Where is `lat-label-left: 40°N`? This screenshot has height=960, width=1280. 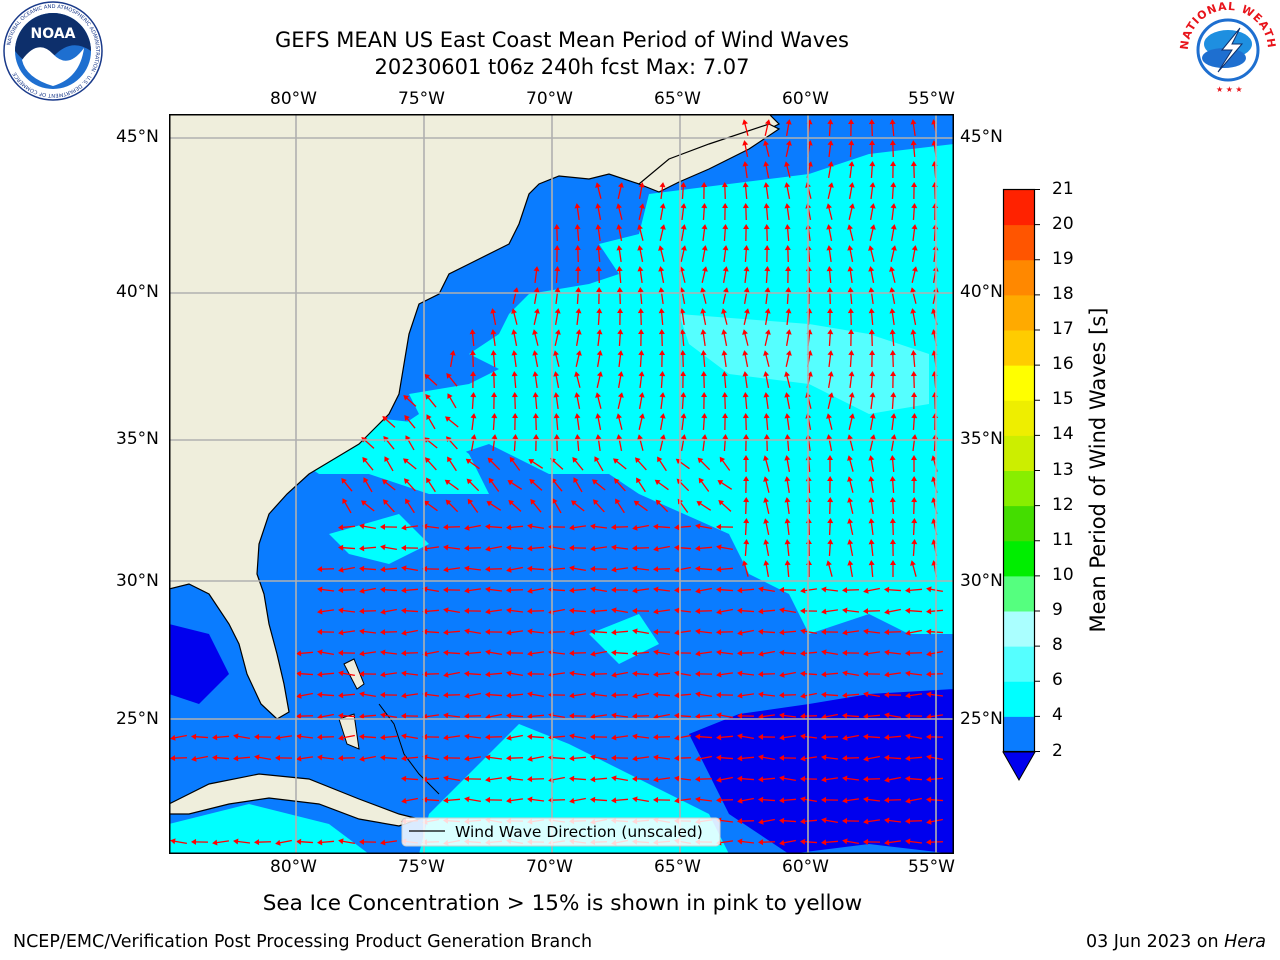
lat-label-left: 40°N is located at coordinates (137, 292).